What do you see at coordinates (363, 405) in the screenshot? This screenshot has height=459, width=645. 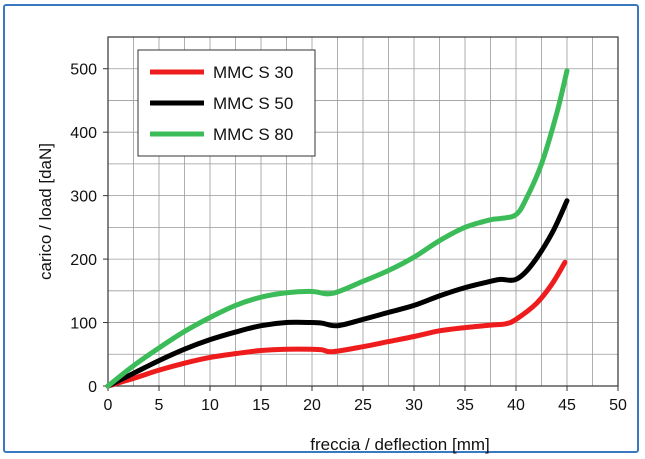 I see `x-tick-label: 25` at bounding box center [363, 405].